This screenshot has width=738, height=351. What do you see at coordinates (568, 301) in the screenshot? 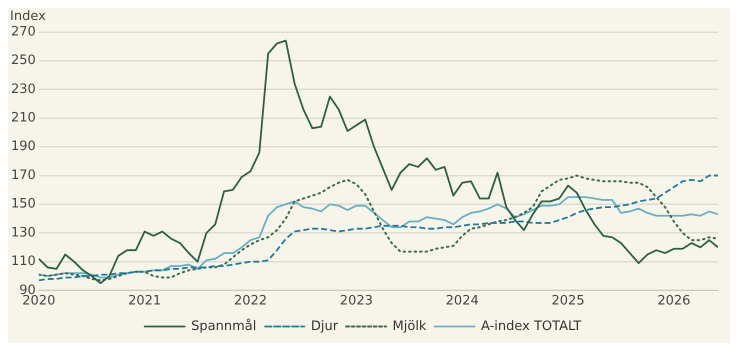
I see `x-tick-label: 2025` at bounding box center [568, 301].